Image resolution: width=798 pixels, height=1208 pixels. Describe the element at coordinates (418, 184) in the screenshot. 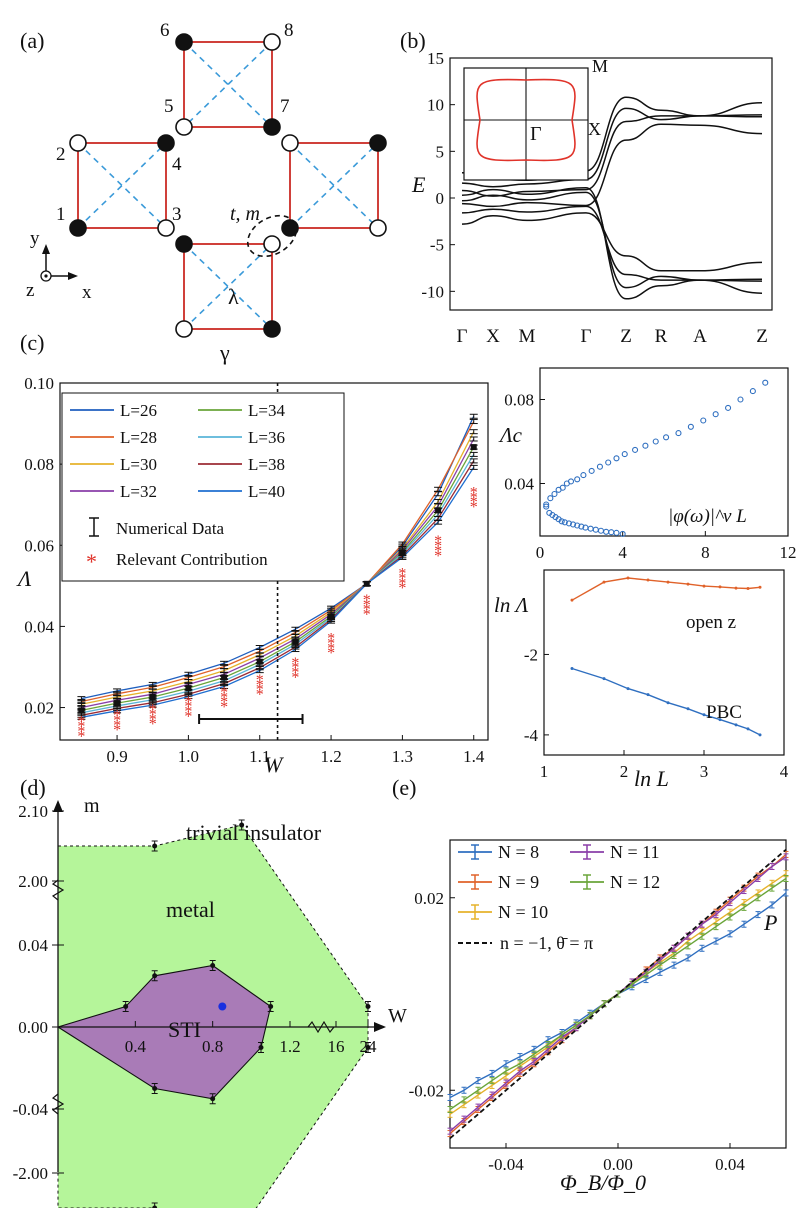

I see `band-ylabel: E` at that location.